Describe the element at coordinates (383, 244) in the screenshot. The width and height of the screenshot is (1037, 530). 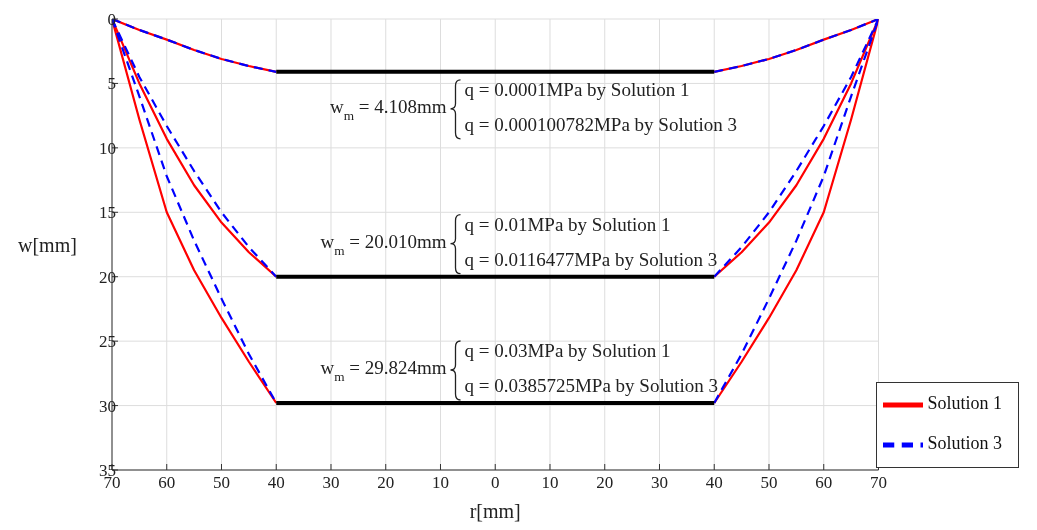
I see `annotation: w$_{m}$ = 20.010mm` at that location.